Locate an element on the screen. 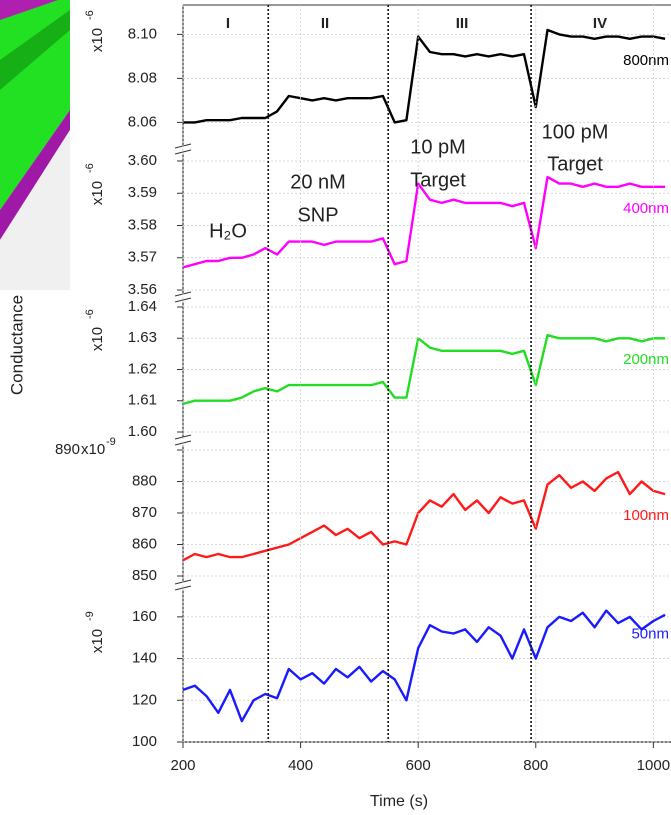 This screenshot has height=815, width=671. y-tick-label: 860 is located at coordinates (144, 543).